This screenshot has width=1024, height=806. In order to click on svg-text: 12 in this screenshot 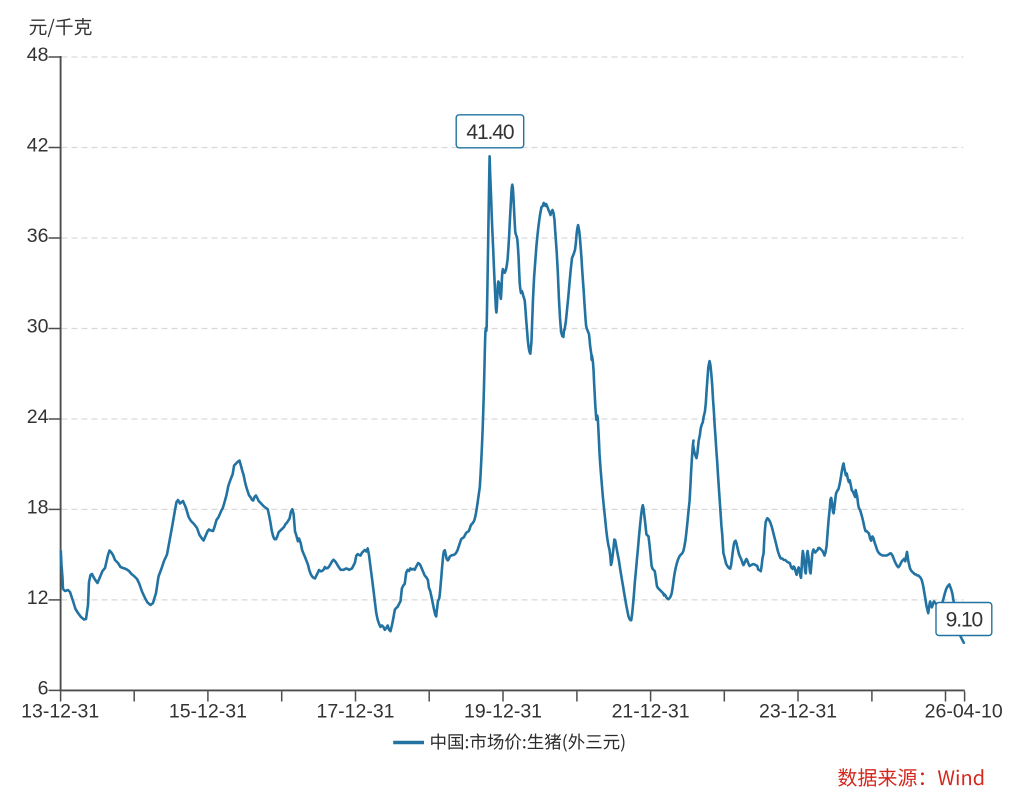, I will do `click(38, 598)`.